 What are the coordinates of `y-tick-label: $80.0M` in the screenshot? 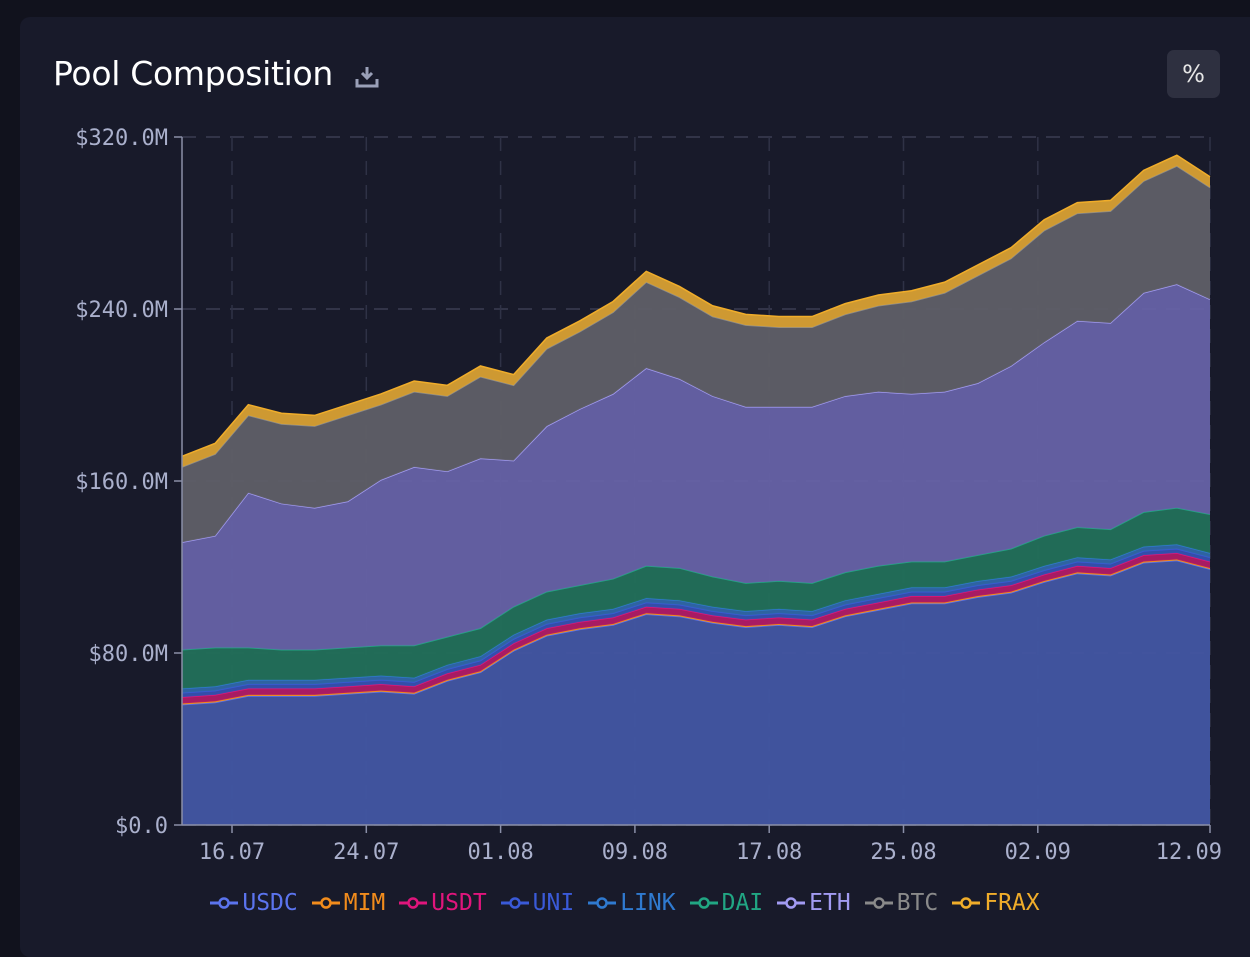 It's located at (128, 654).